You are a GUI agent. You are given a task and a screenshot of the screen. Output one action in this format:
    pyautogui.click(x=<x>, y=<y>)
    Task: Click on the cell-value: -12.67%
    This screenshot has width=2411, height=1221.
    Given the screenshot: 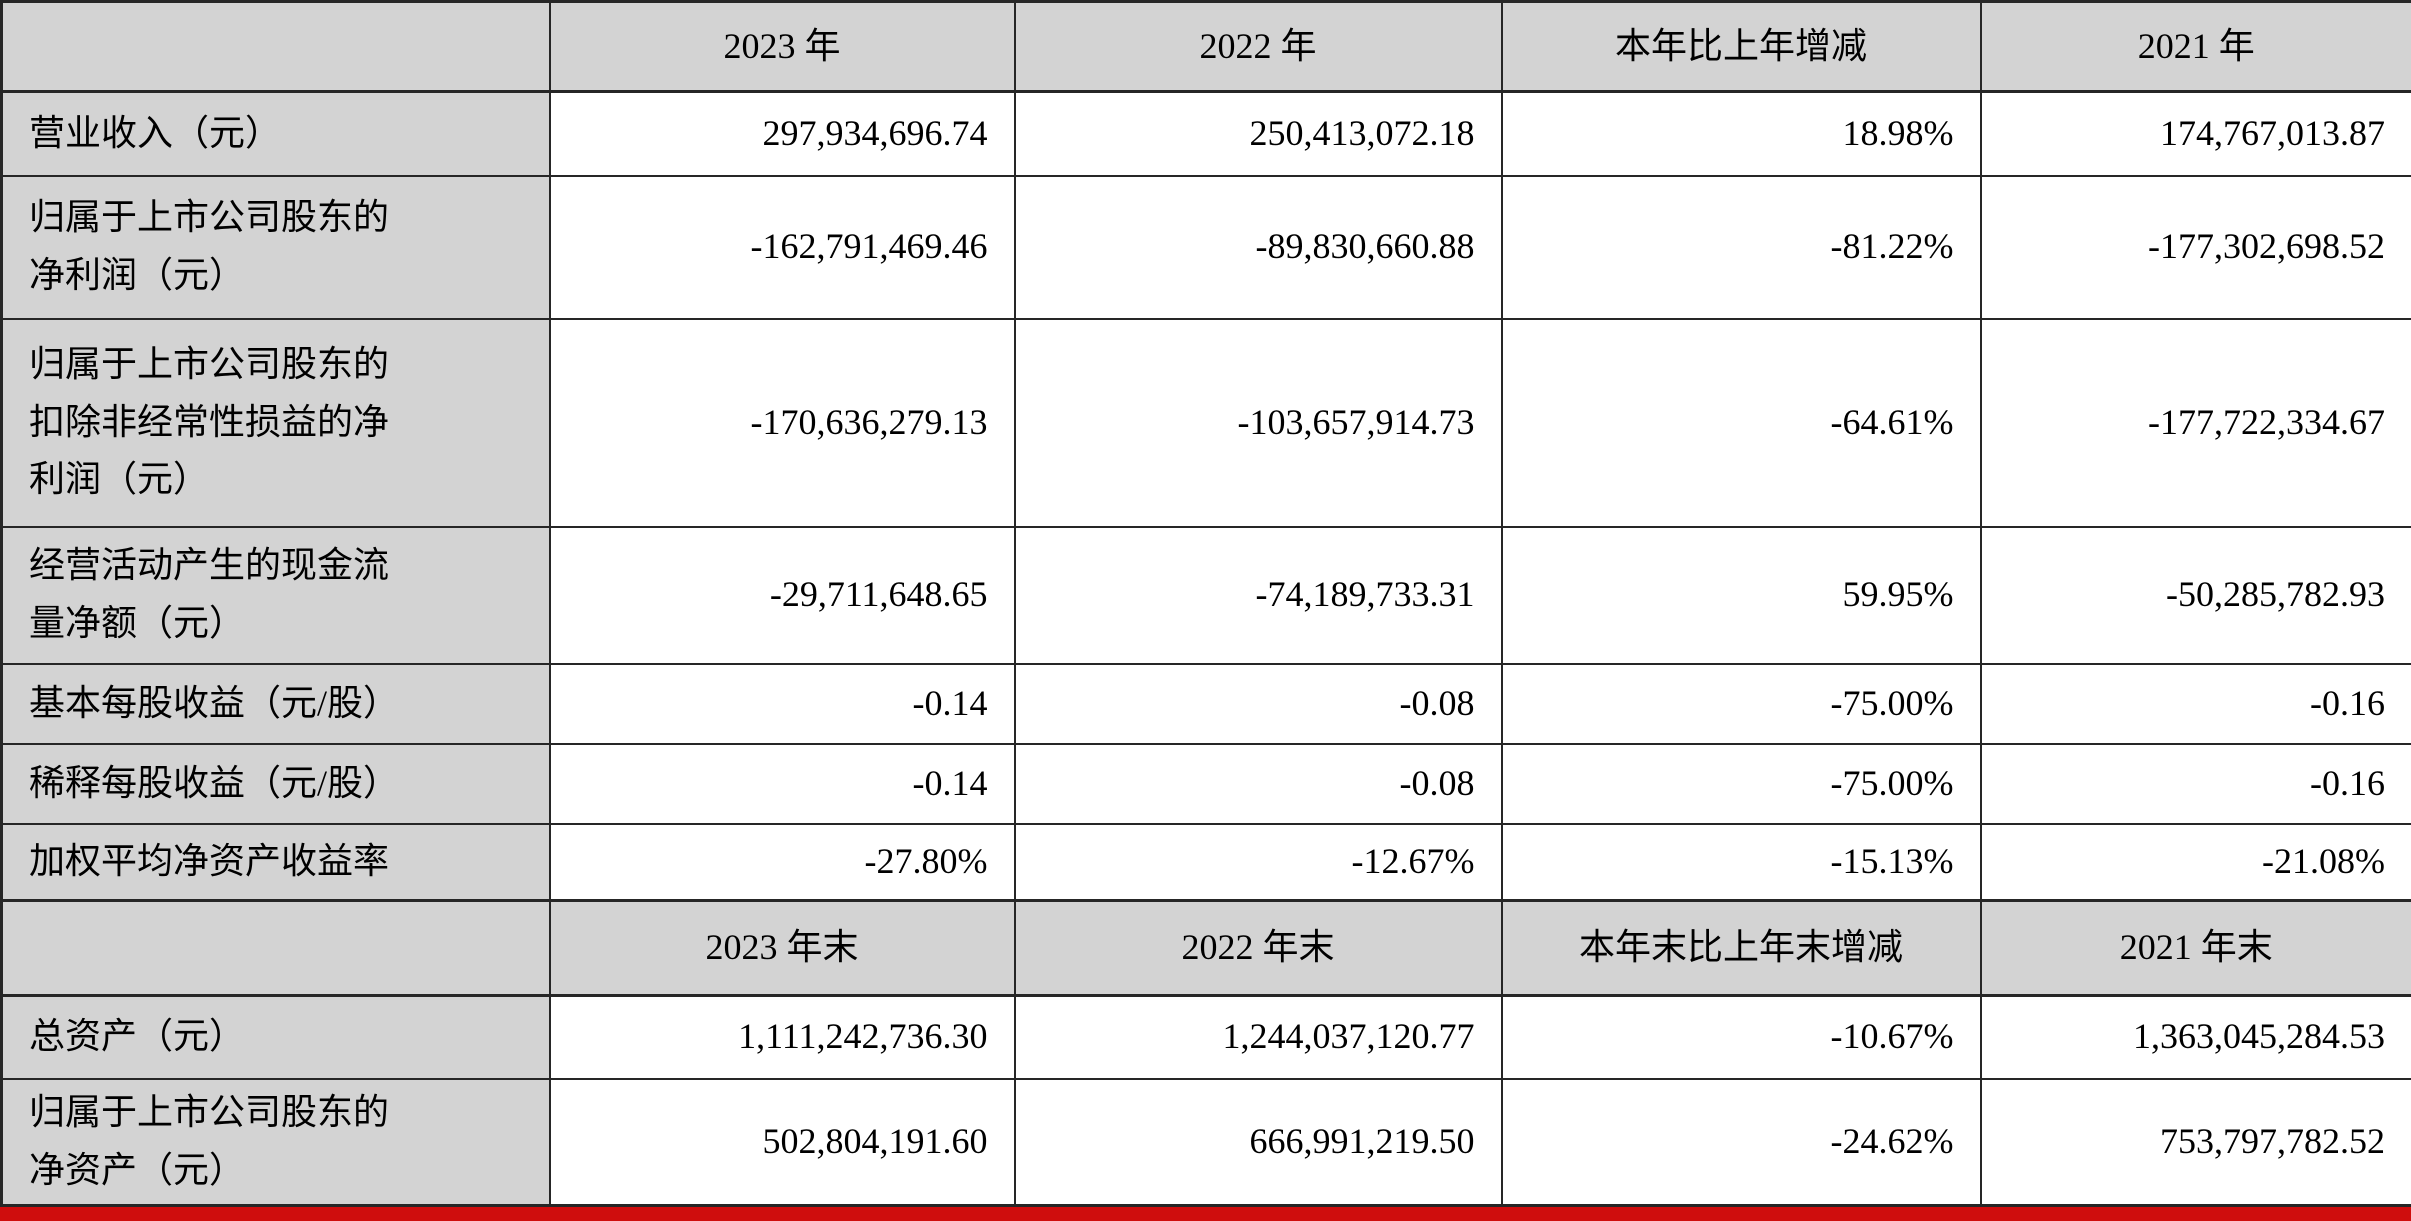 What is the action you would take?
    pyautogui.click(x=1258, y=862)
    